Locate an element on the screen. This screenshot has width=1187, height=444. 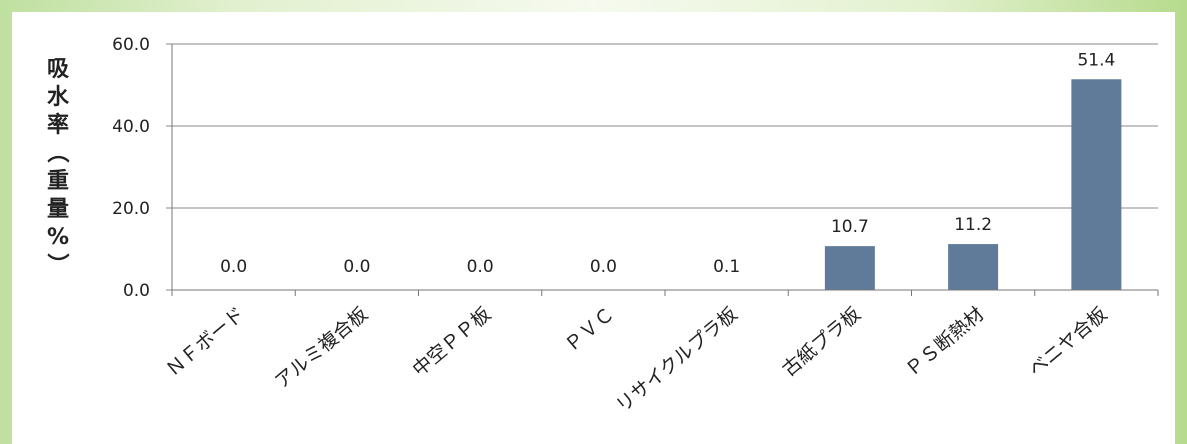
data-label: 11.2 is located at coordinates (973, 225).